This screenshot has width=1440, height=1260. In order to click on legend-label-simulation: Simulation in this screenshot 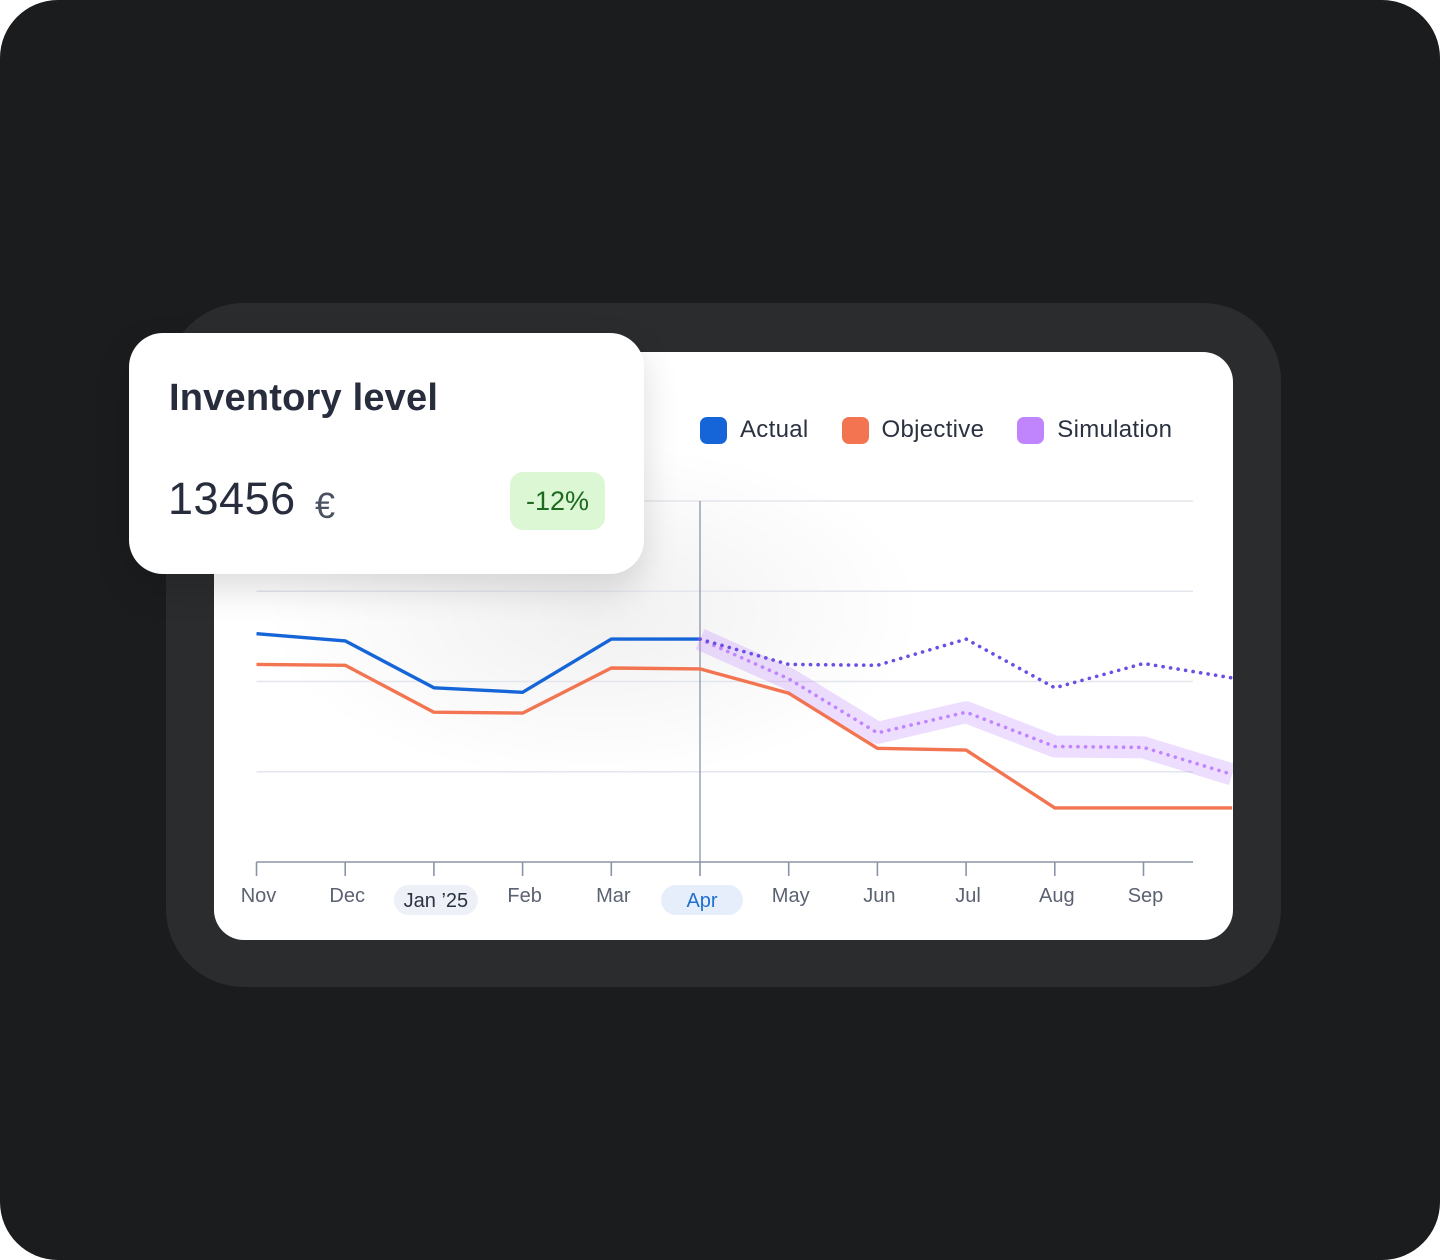, I will do `click(1115, 429)`.